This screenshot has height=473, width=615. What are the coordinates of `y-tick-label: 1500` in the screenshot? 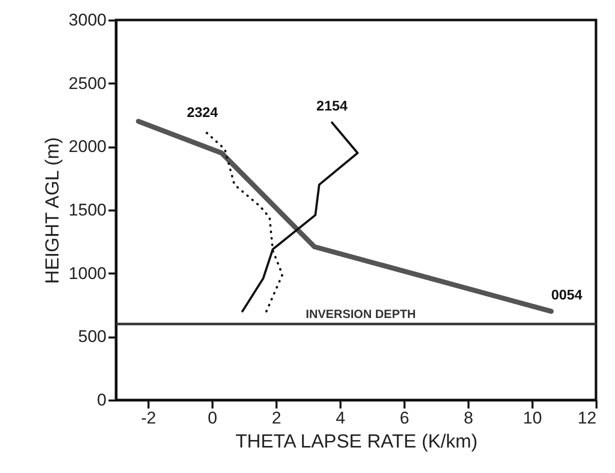 It's located at (87, 210).